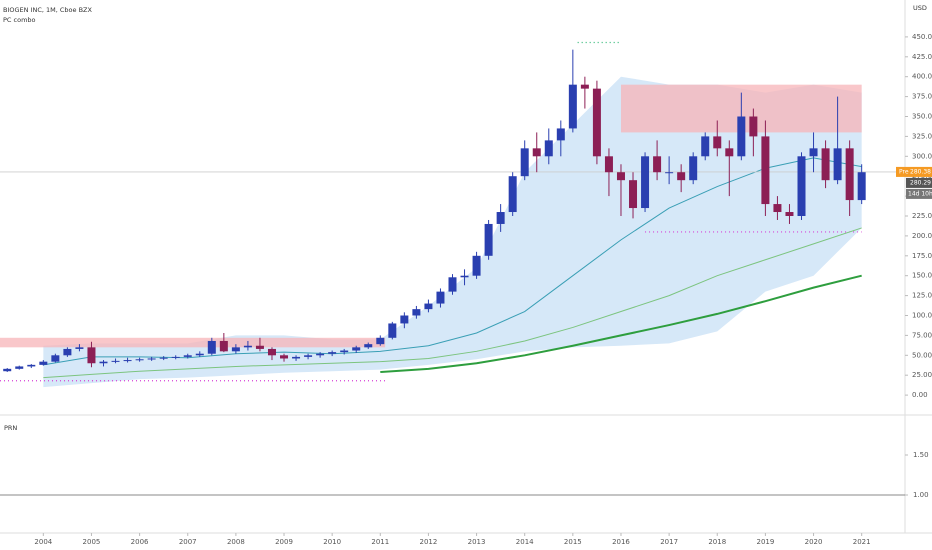 Image resolution: width=932 pixels, height=550 pixels. Describe the element at coordinates (332, 542) in the screenshot. I see `x-tick-label: 2010` at that location.